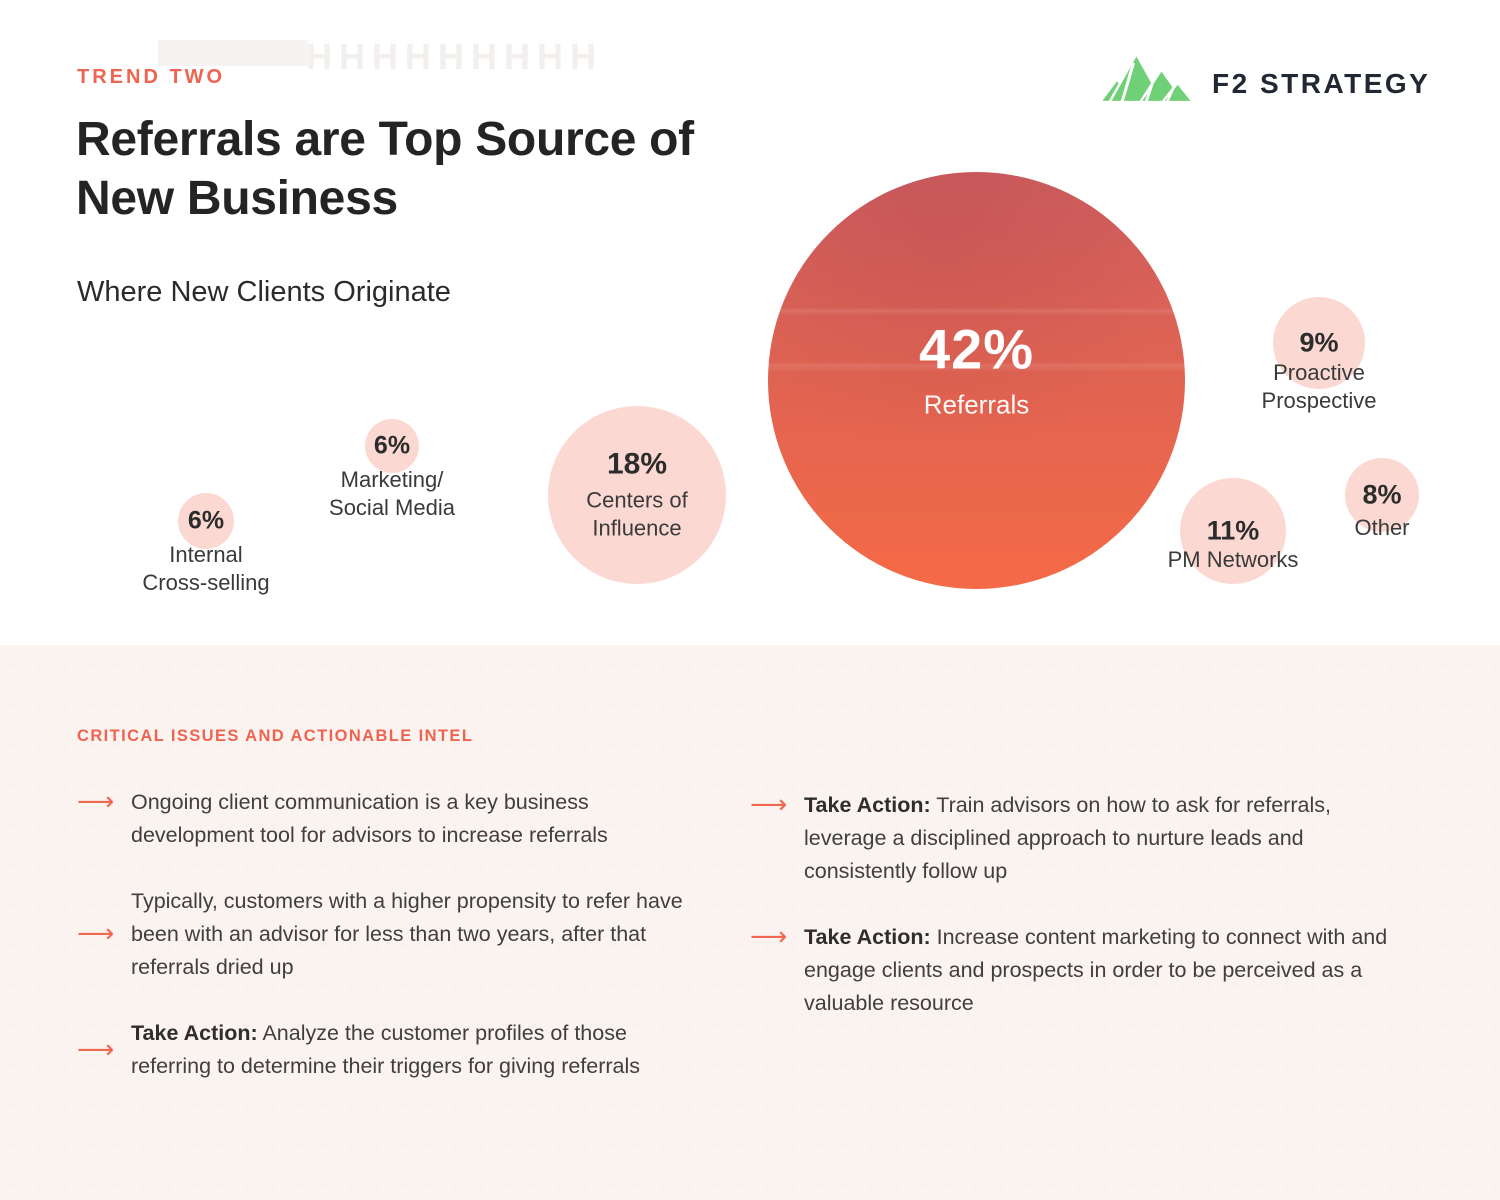 The image size is (1500, 1200). Describe the element at coordinates (1319, 386) in the screenshot. I see `proactive-label: Proactive Prospective` at that location.